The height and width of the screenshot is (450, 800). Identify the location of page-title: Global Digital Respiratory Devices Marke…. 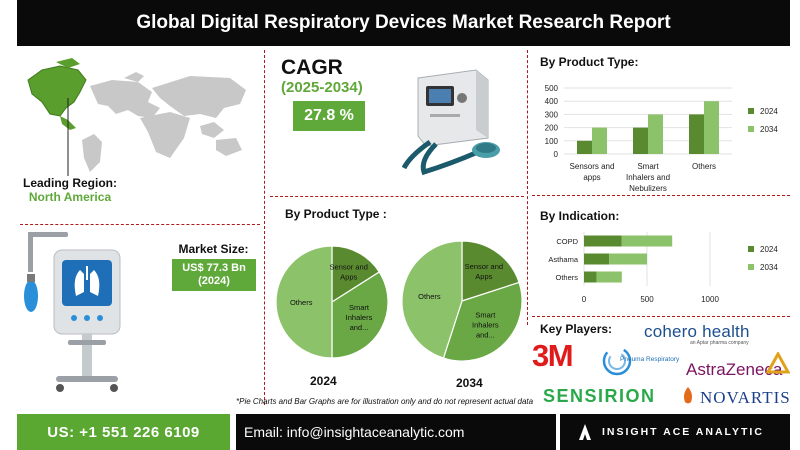
(403, 23).